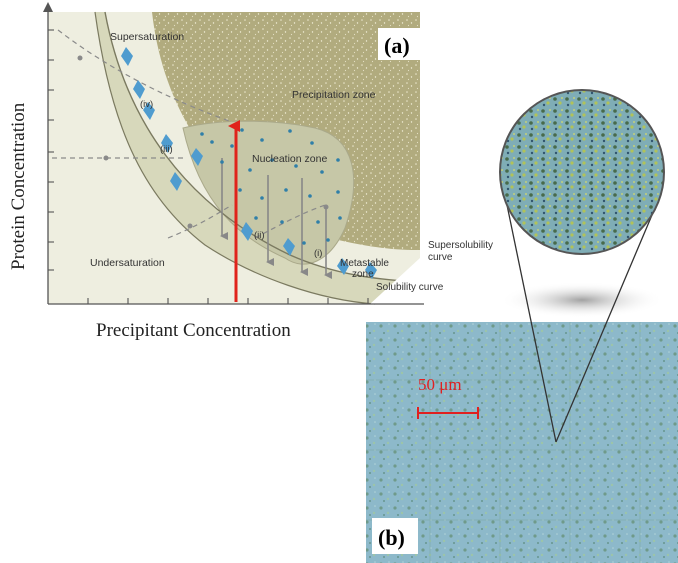  I want to click on path-iii-start, so click(106, 158).